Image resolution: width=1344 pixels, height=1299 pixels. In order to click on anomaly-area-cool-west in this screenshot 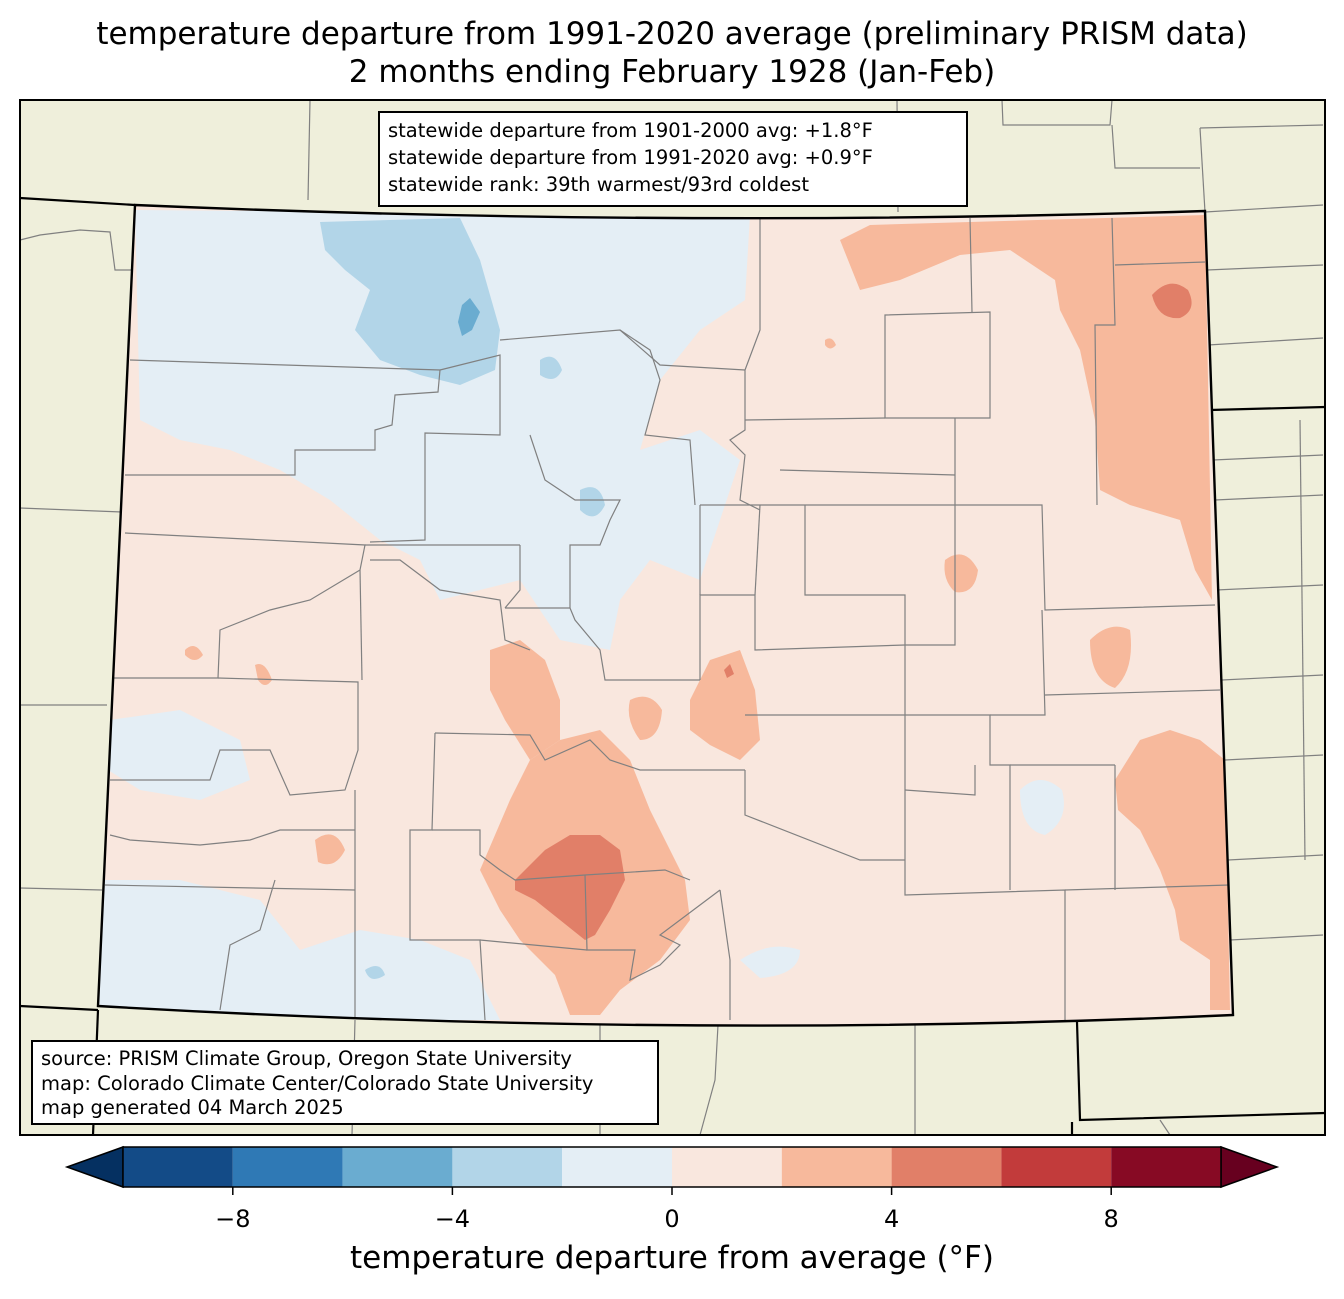, I will do `click(179, 755)`.